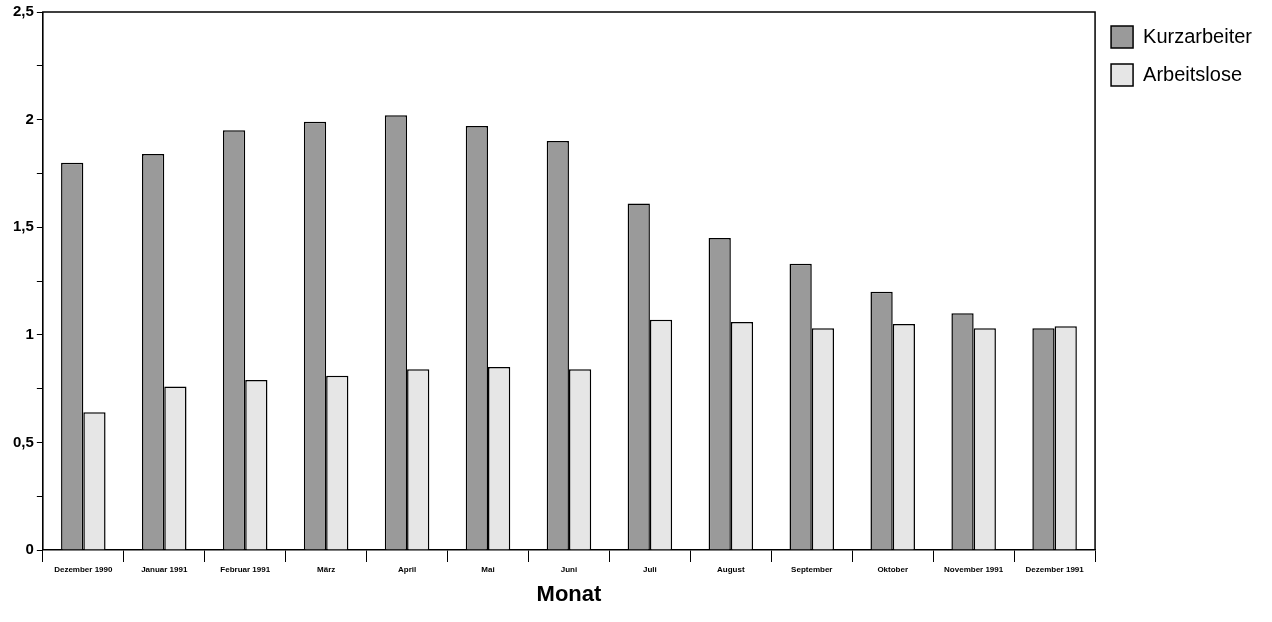 Image resolution: width=1272 pixels, height=622 pixels. Describe the element at coordinates (23, 441) in the screenshot. I see `y-tick-label: 0,5` at that location.